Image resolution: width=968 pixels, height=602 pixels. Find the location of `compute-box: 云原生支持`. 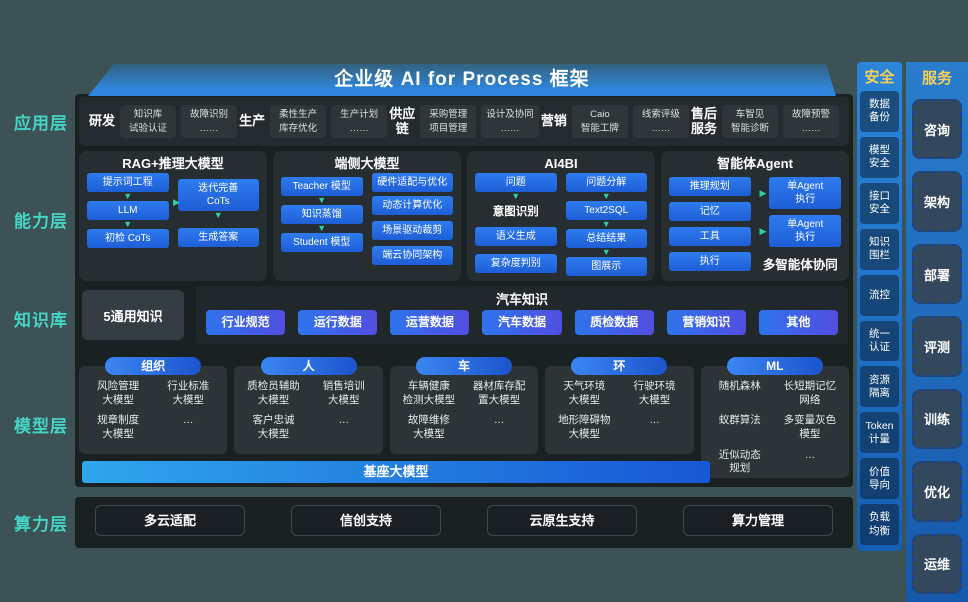

compute-box: 云原生支持 is located at coordinates (562, 520).